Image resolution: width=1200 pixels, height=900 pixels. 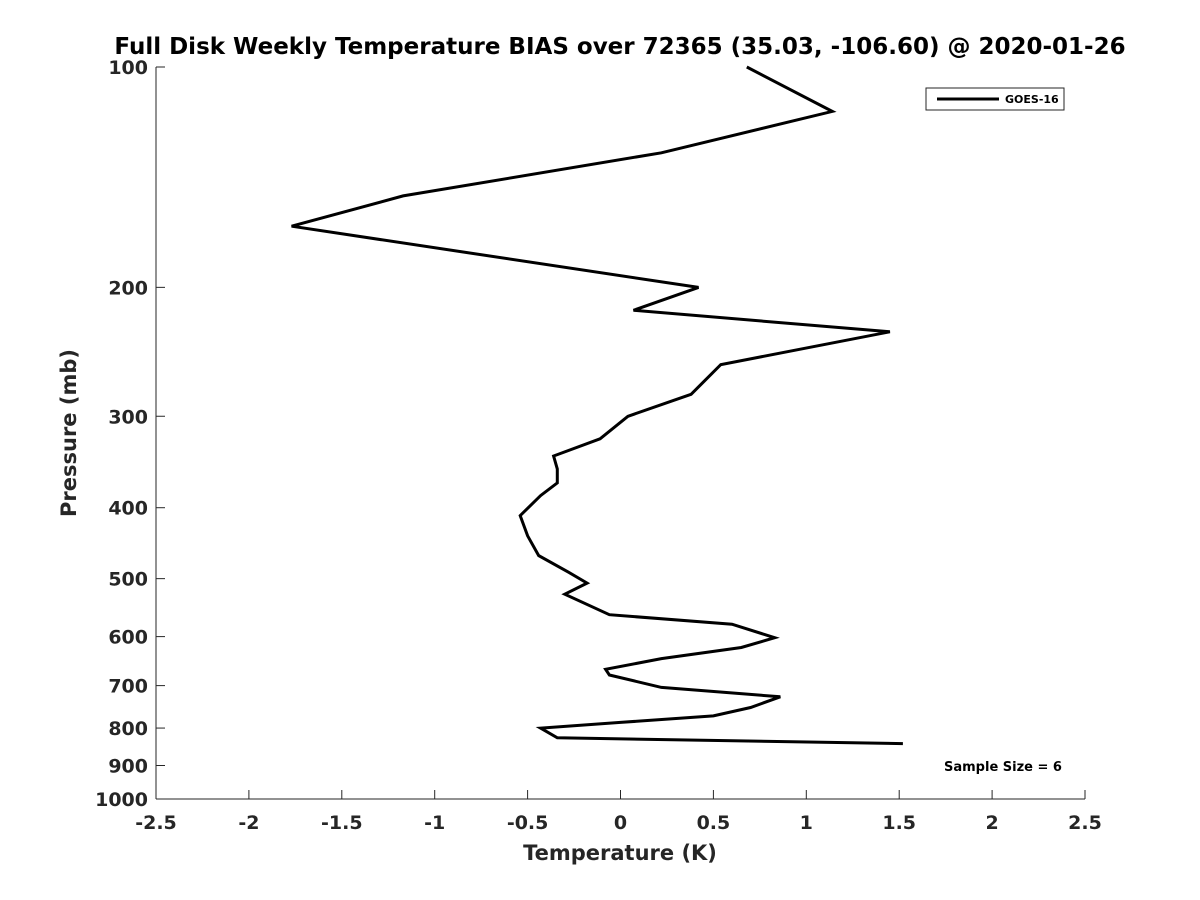 What do you see at coordinates (434, 823) in the screenshot?
I see `x-tick-label: -1` at bounding box center [434, 823].